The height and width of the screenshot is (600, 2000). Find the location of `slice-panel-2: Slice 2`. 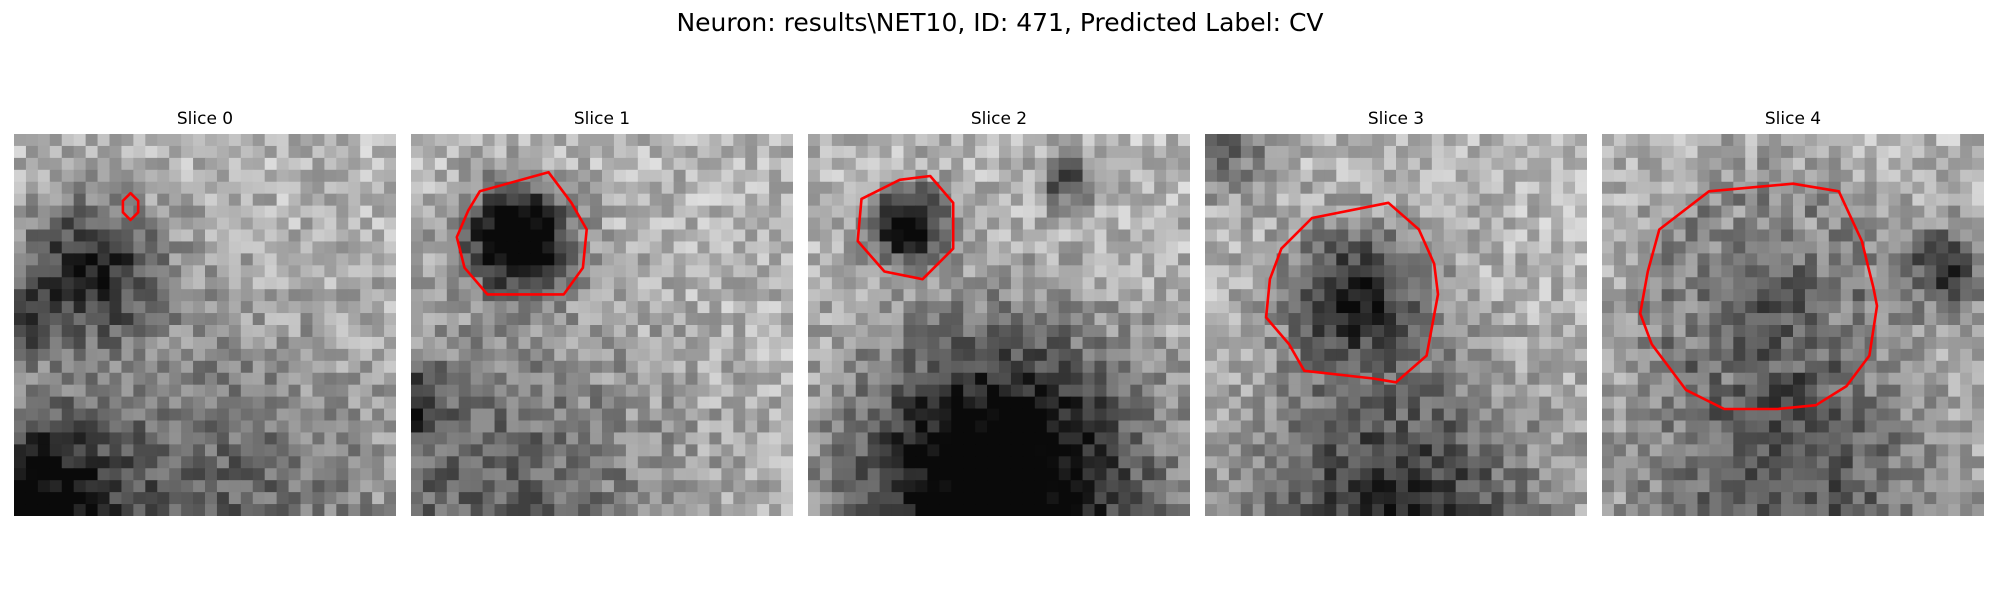

slice-panel-2: Slice 2 is located at coordinates (999, 312).